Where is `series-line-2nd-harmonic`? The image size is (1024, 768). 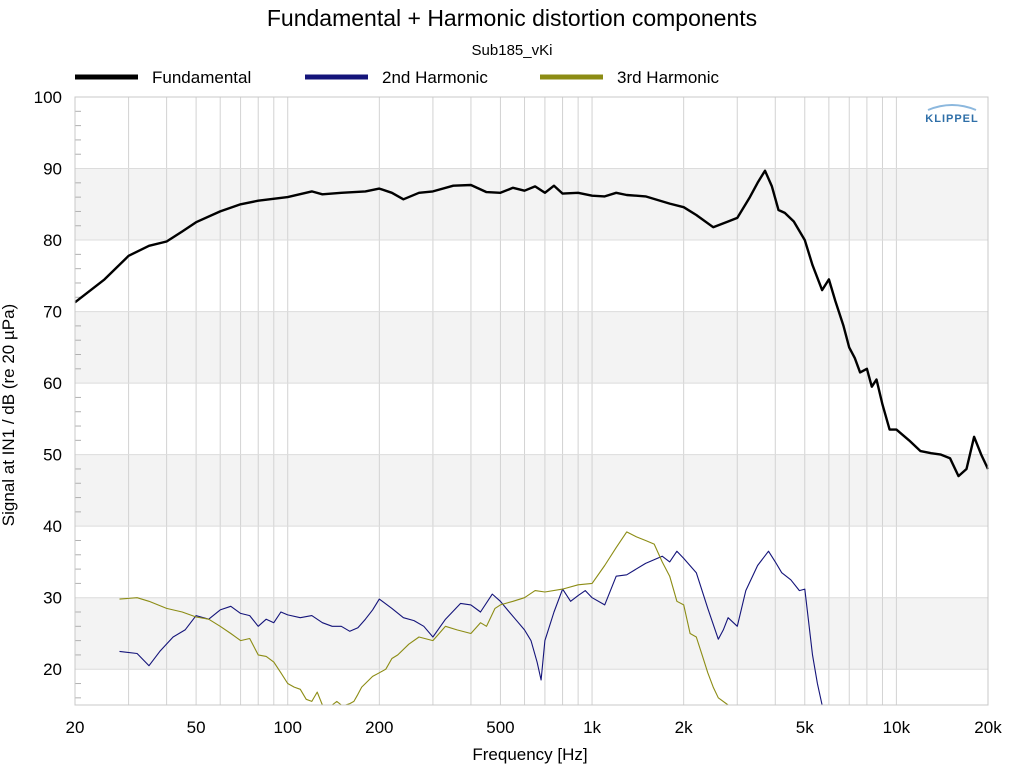 series-line-2nd-harmonic is located at coordinates (474, 628).